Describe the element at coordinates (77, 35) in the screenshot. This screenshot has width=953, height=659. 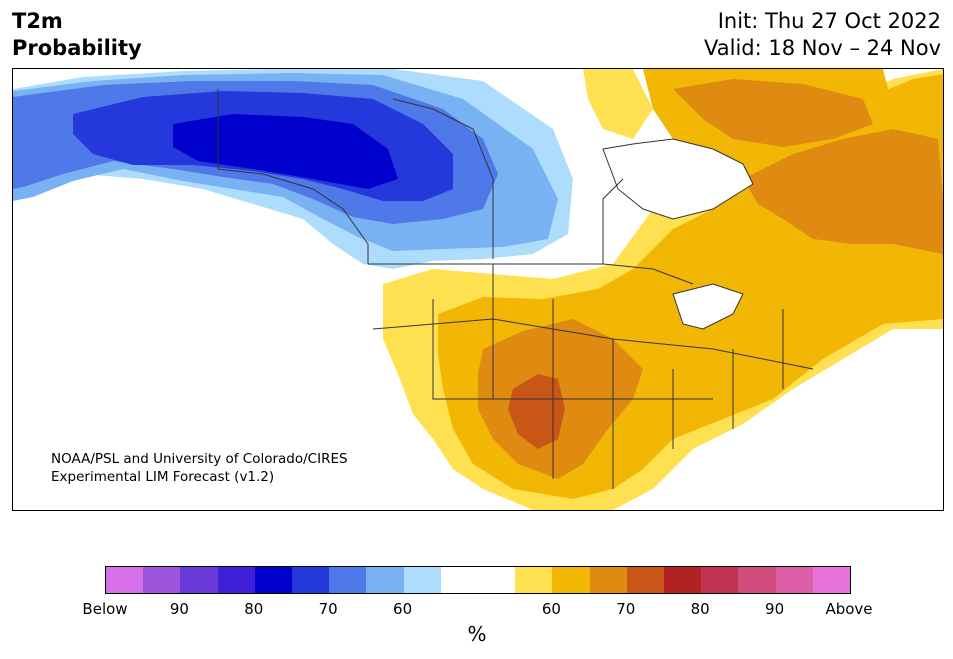
I see `map-title: T2m Probability` at that location.